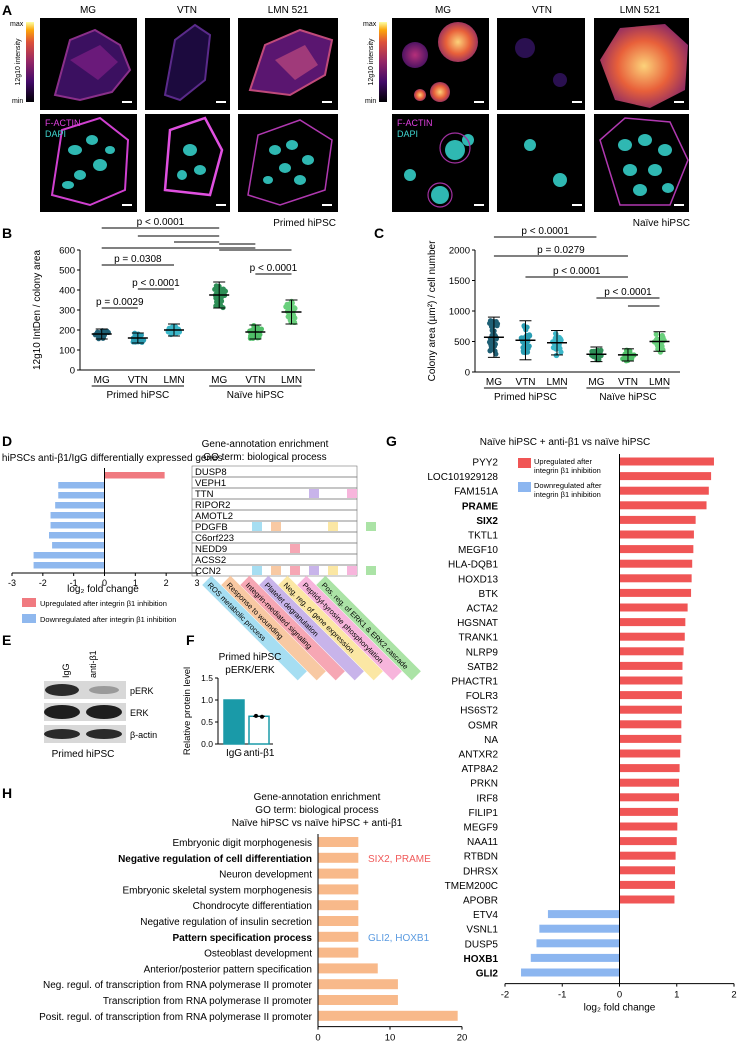  What do you see at coordinates (462, 342) in the screenshot?
I see `y-tick-label: 500` at bounding box center [462, 342].